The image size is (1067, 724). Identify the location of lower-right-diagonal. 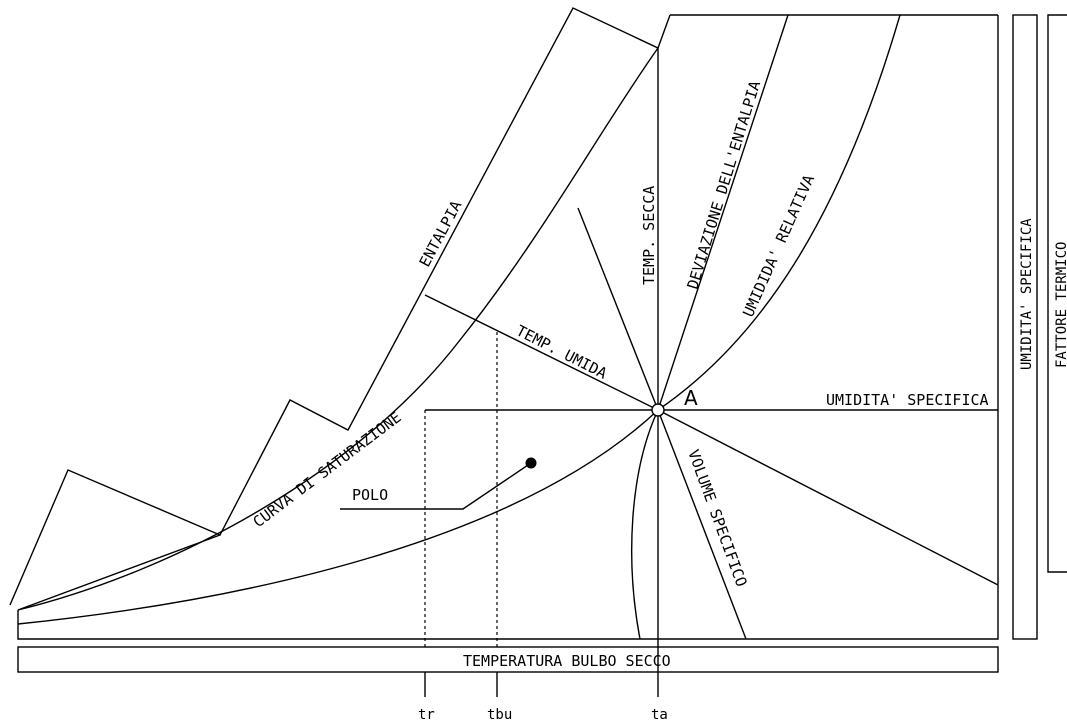
(828, 497).